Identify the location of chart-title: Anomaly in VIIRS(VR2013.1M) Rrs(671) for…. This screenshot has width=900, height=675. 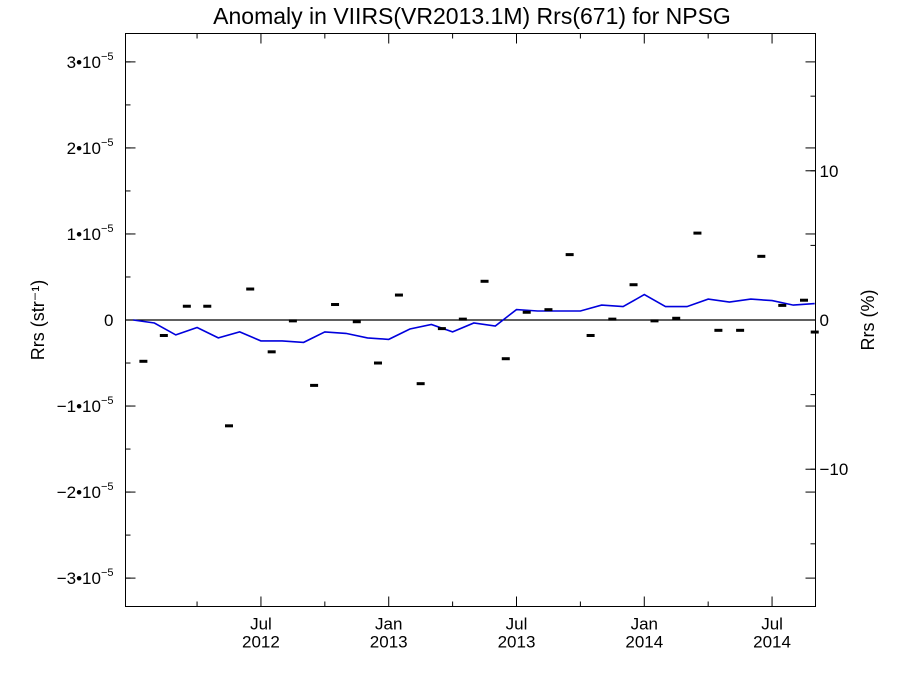
(472, 16).